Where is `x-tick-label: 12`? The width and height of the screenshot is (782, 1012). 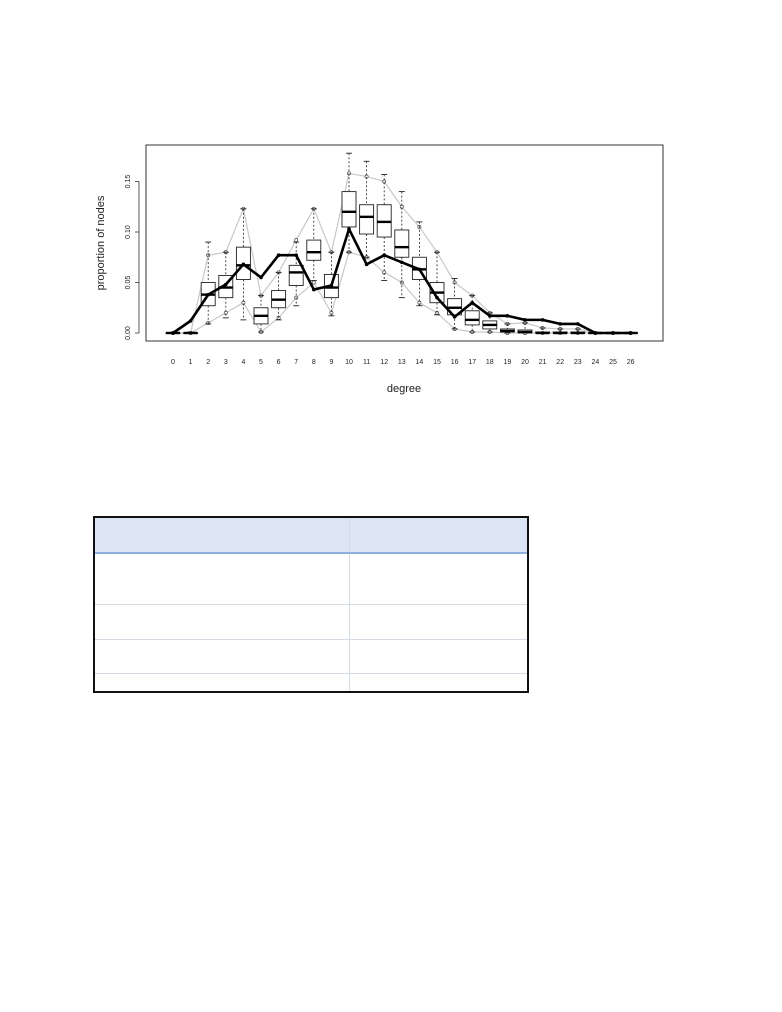 x-tick-label: 12 is located at coordinates (384, 362).